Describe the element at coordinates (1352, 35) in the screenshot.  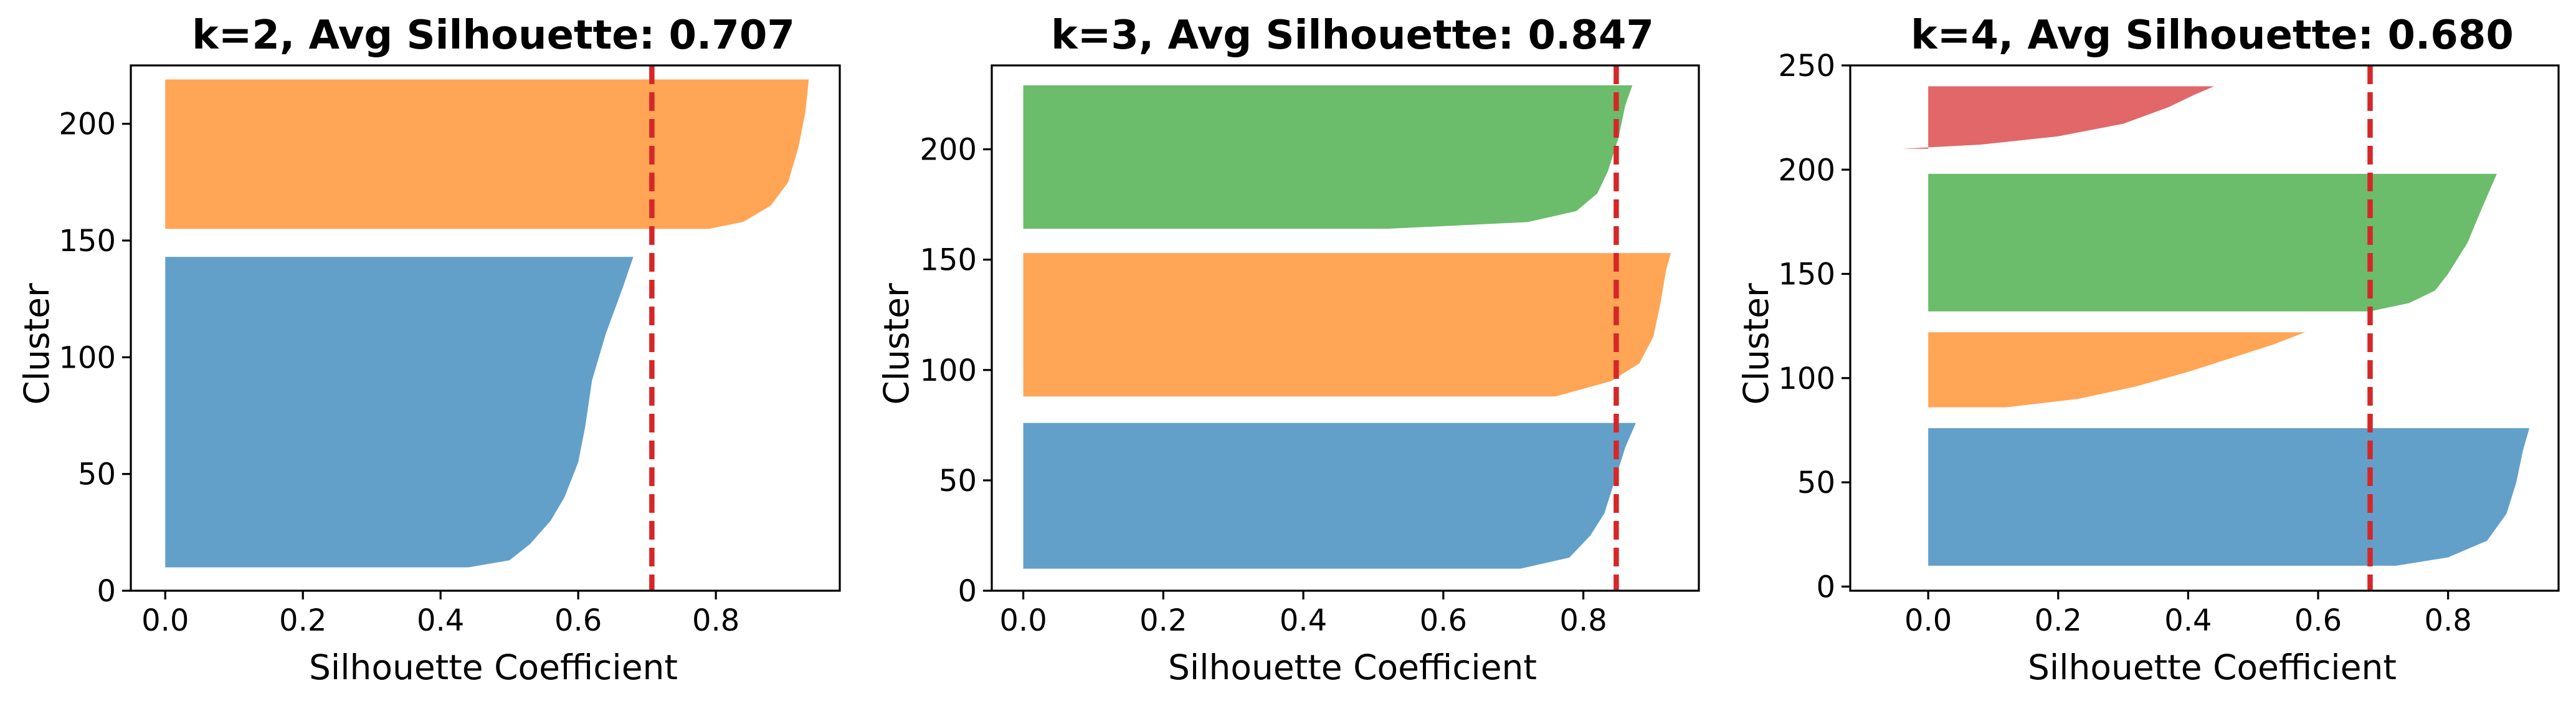
I see `subplot-title: k=3, Avg Silhouette: 0.847` at that location.